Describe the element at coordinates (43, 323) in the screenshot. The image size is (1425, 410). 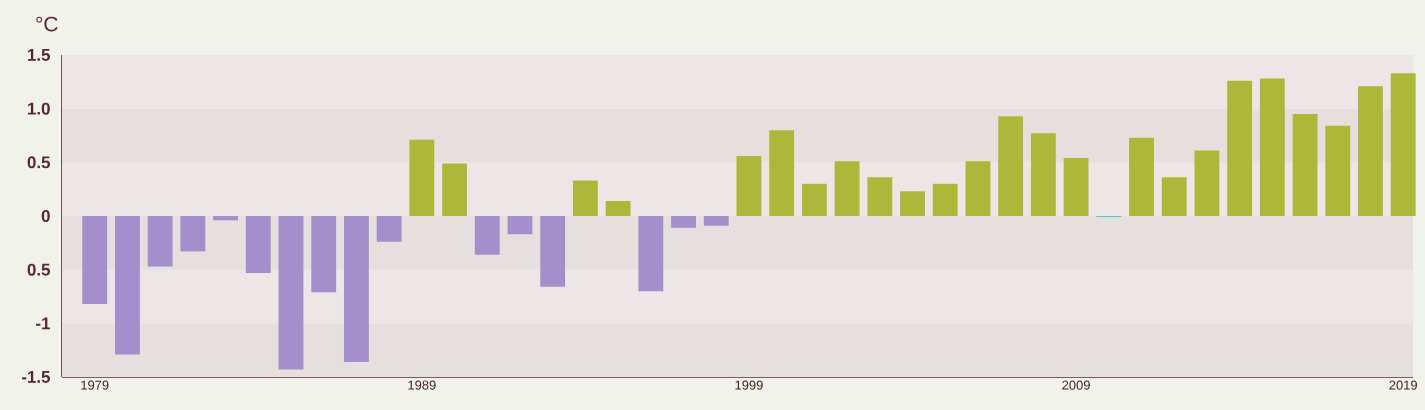
I see `y-tick-label: -1` at that location.